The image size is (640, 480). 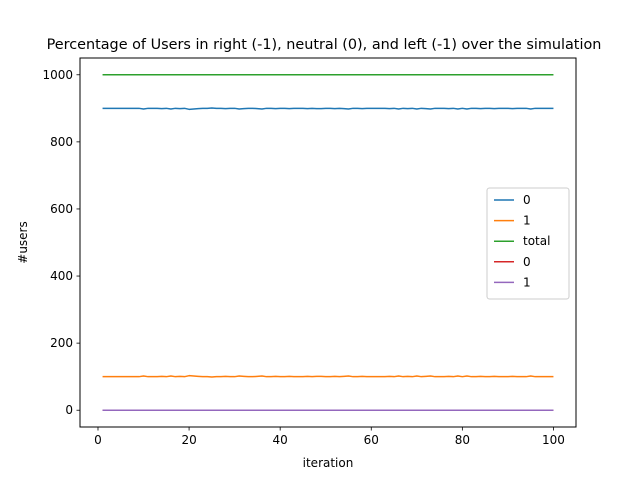 I want to click on y-tick-label: 600, so click(x=61, y=209).